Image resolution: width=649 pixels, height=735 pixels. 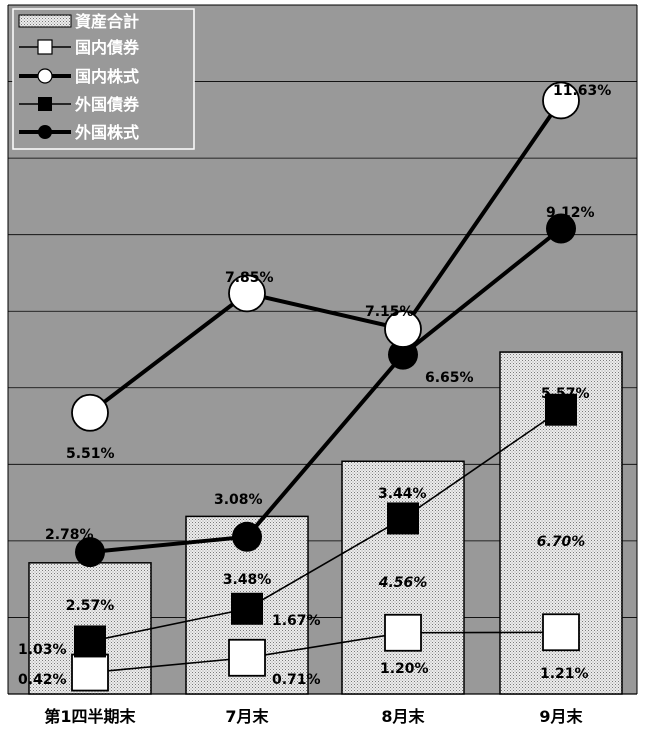 What do you see at coordinates (449, 378) in the screenshot?
I see `data-label-series-4: 6.65%` at bounding box center [449, 378].